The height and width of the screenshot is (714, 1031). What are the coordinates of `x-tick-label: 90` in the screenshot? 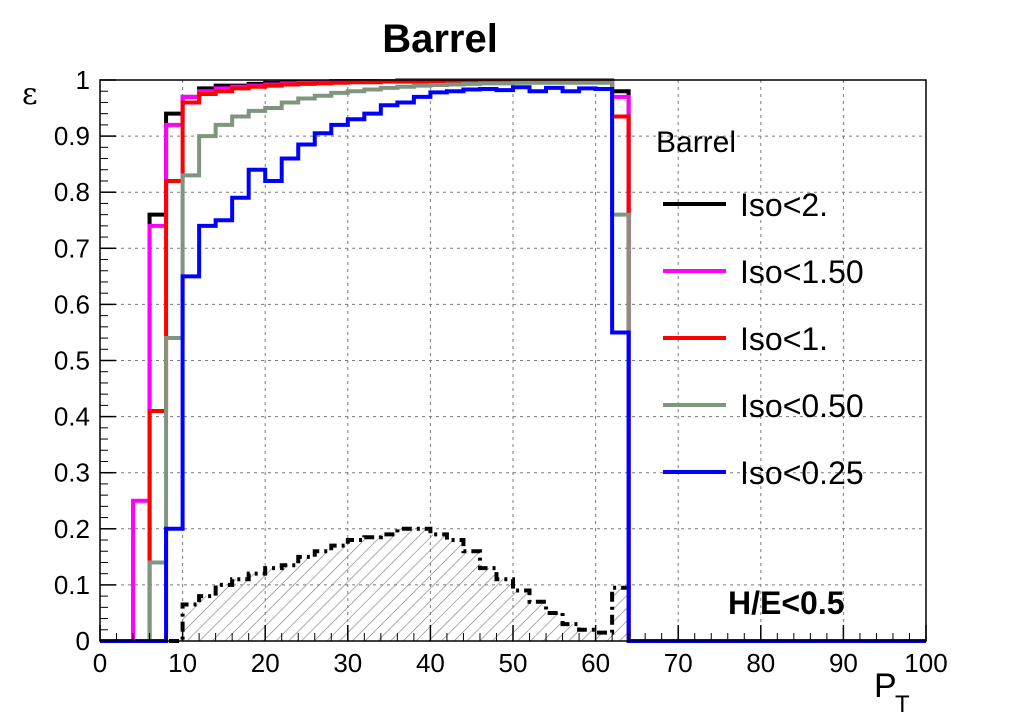 It's located at (843, 663).